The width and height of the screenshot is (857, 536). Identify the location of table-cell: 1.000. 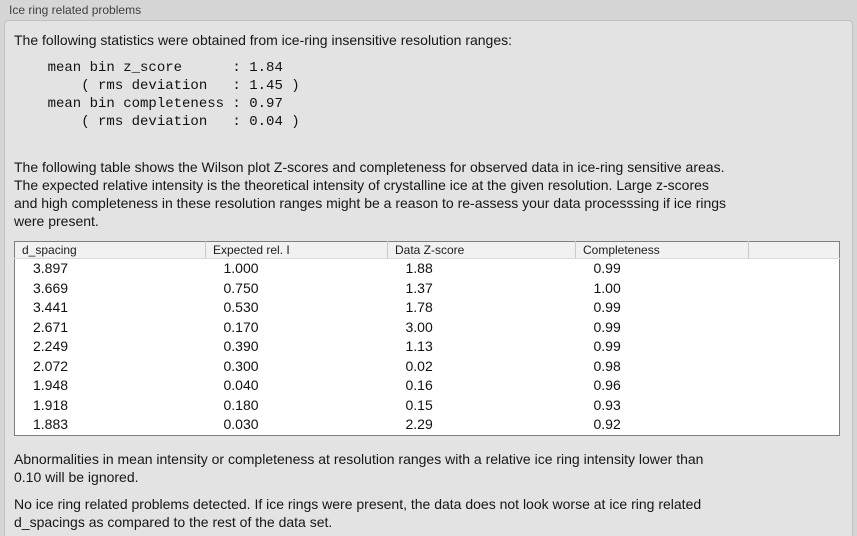
(241, 268).